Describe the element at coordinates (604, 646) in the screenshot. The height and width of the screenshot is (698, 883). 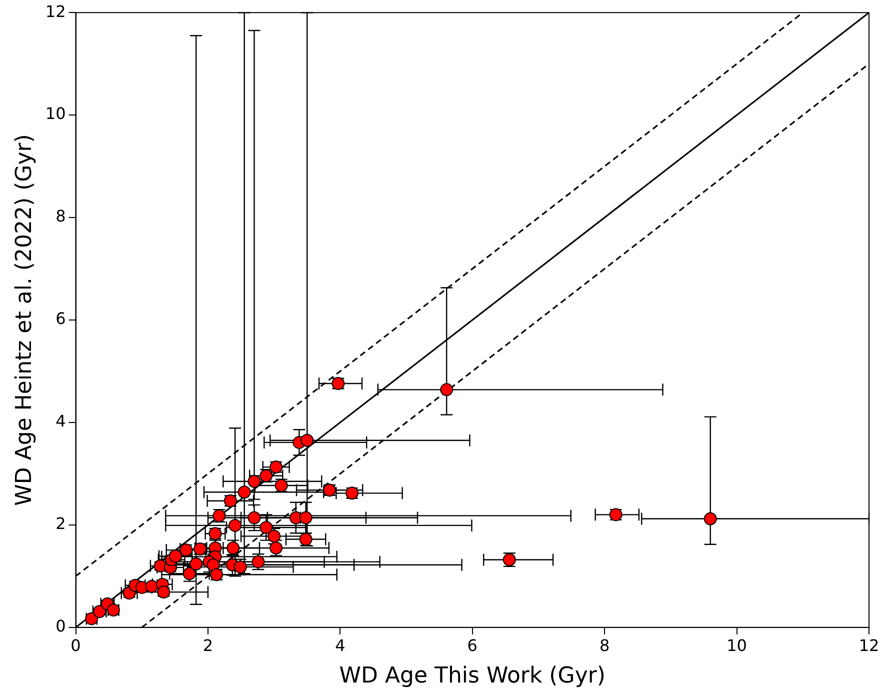
I see `x-tick-label: 8` at that location.